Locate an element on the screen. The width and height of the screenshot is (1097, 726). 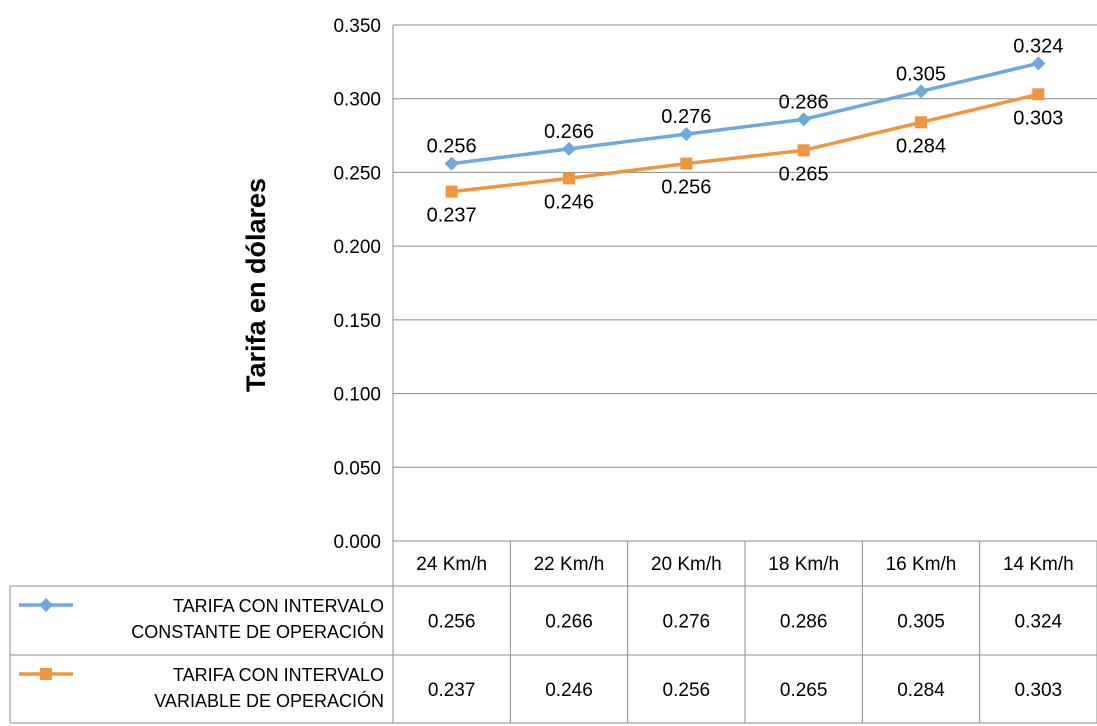
data-label: 0.276 is located at coordinates (686, 117).